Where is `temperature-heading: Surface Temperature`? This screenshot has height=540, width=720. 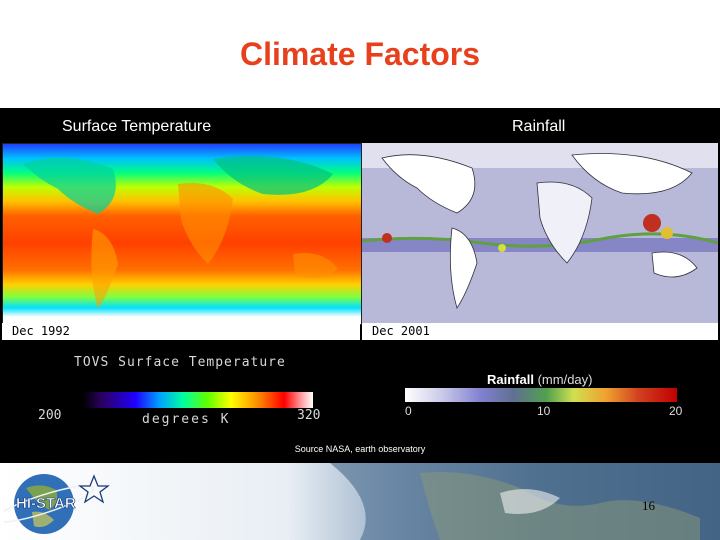
temperature-heading: Surface Temperature is located at coordinates (137, 126).